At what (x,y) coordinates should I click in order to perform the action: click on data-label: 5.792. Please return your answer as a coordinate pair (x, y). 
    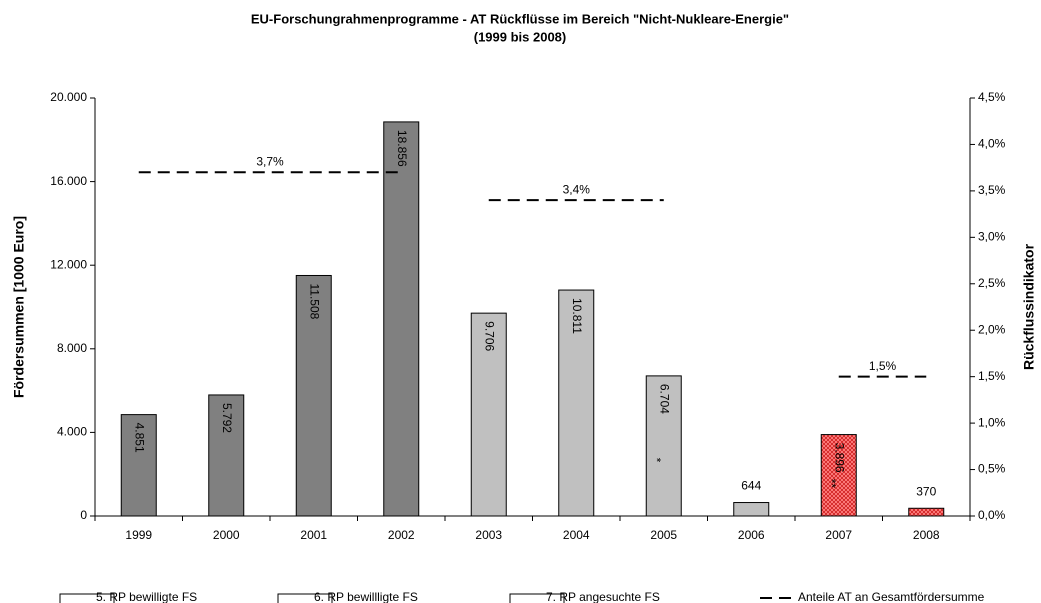
    Looking at the image, I should click on (227, 418).